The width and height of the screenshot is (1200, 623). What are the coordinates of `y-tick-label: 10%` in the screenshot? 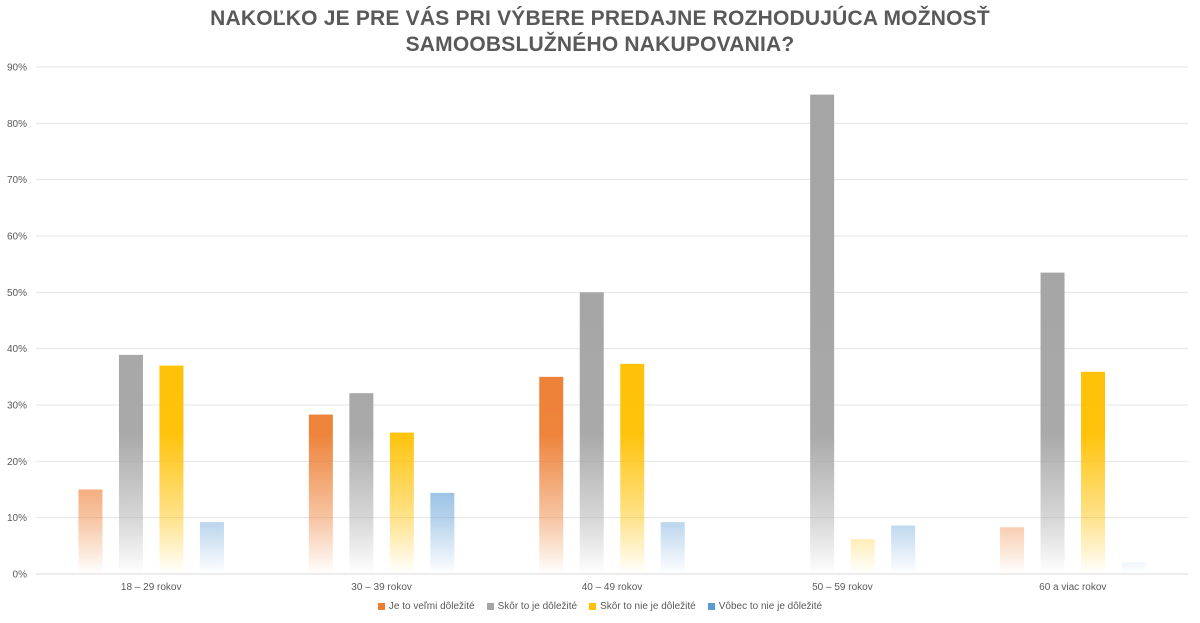 It's located at (17, 518).